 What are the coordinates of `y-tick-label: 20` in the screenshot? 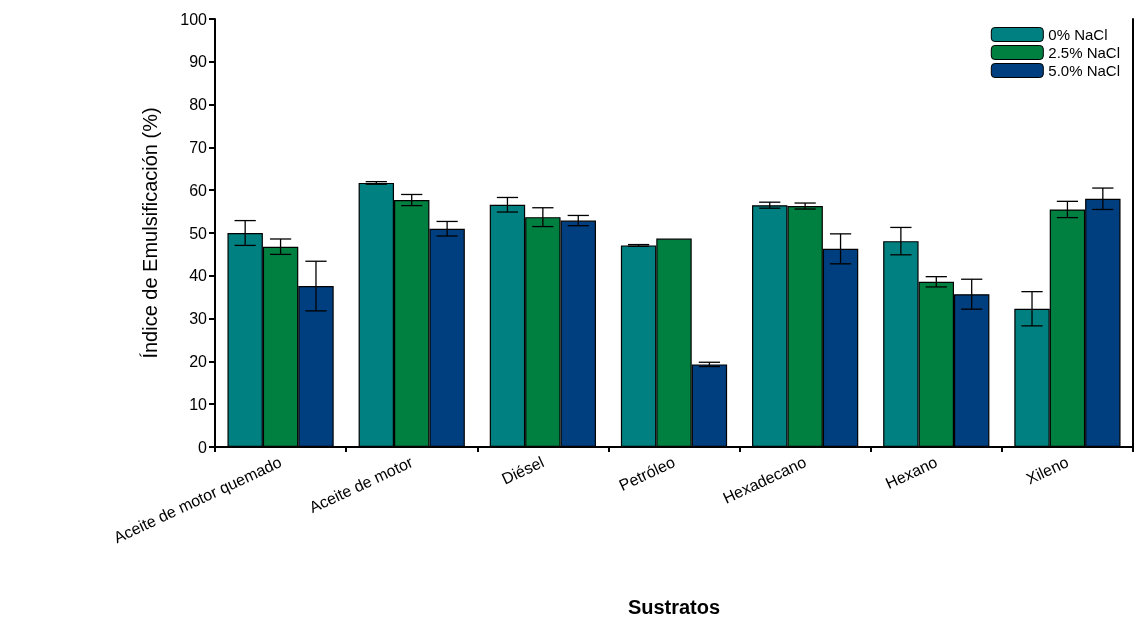 It's located at (198, 361).